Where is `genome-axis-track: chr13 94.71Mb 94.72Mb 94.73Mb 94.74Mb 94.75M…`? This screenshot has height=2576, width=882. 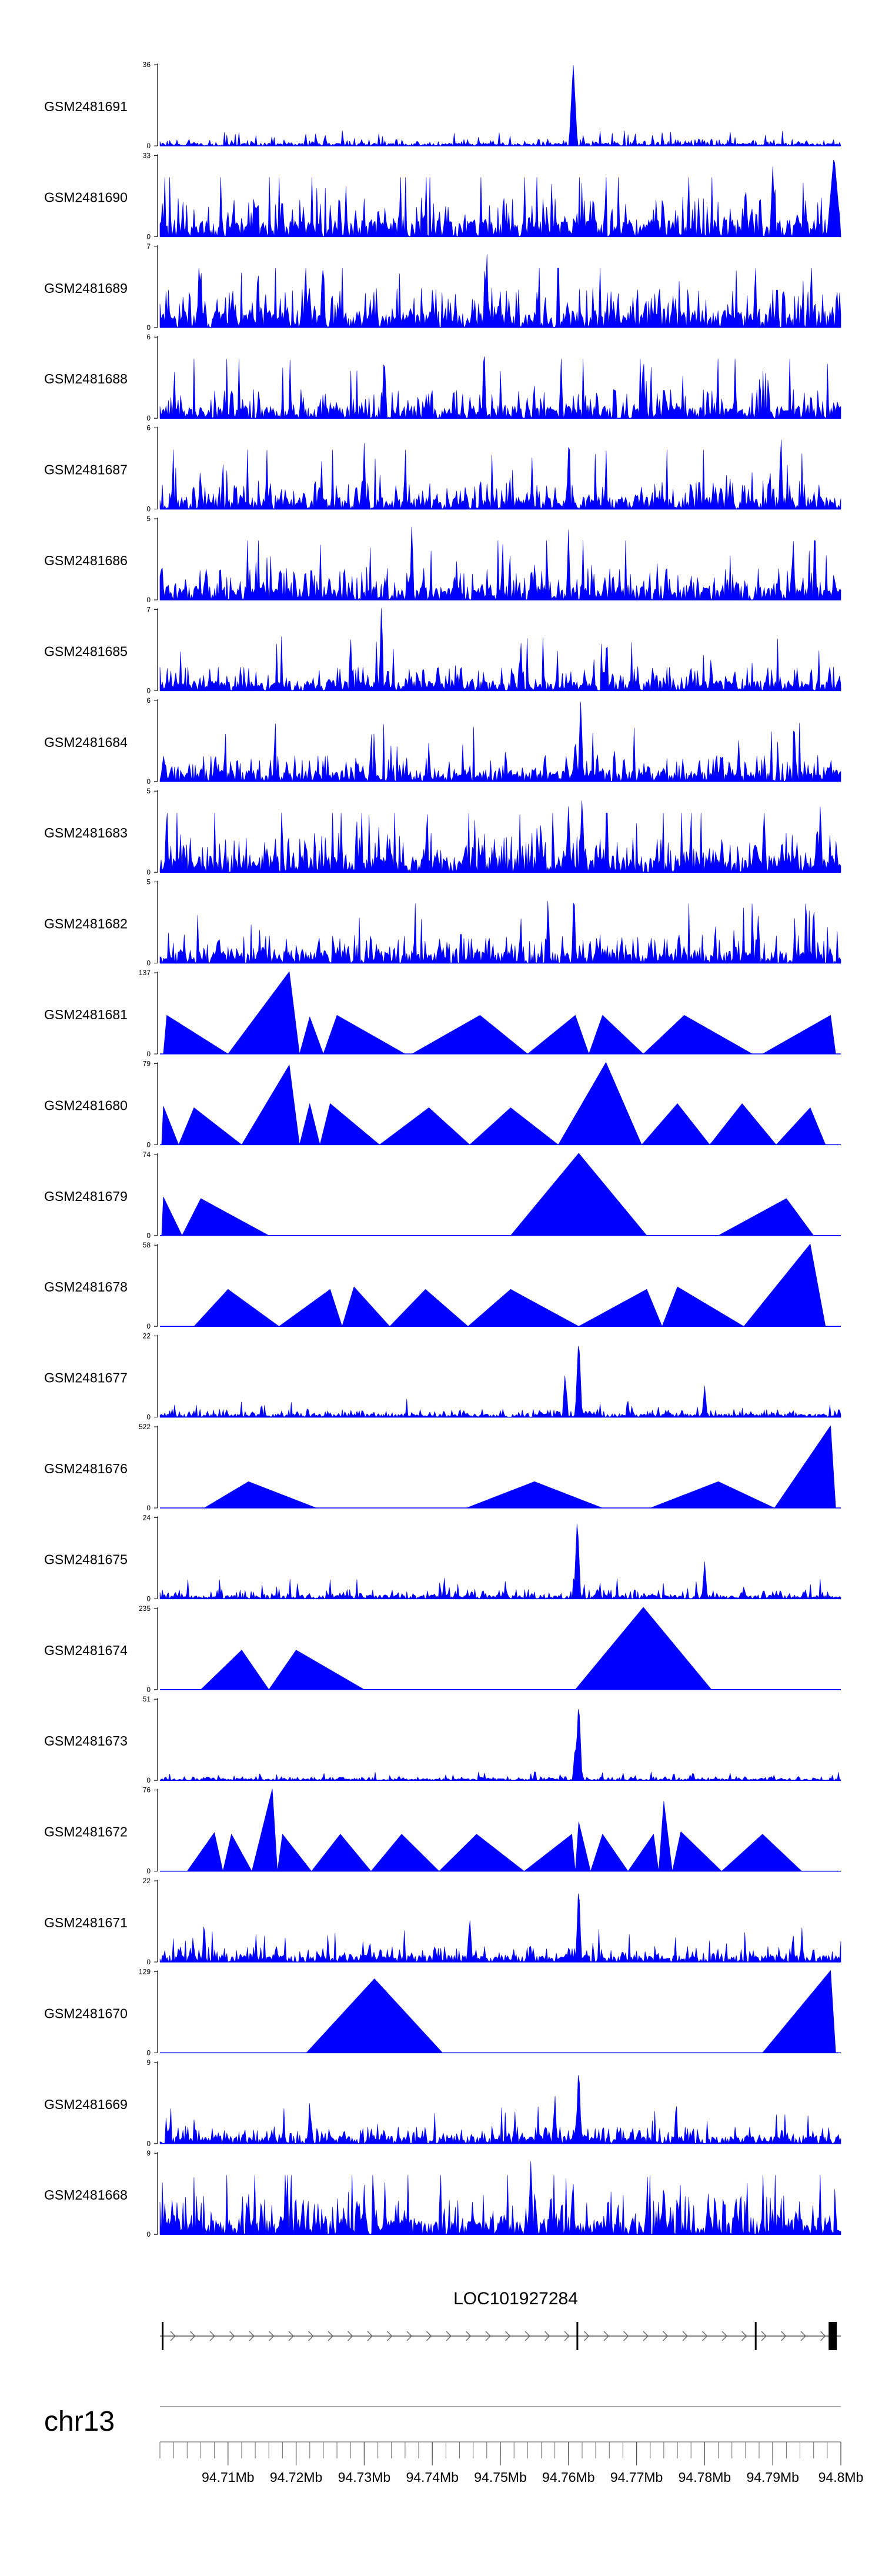
genome-axis-track: chr13 94.71Mb 94.72Mb 94.73Mb 94.74Mb 94.75M… is located at coordinates (453, 2445).